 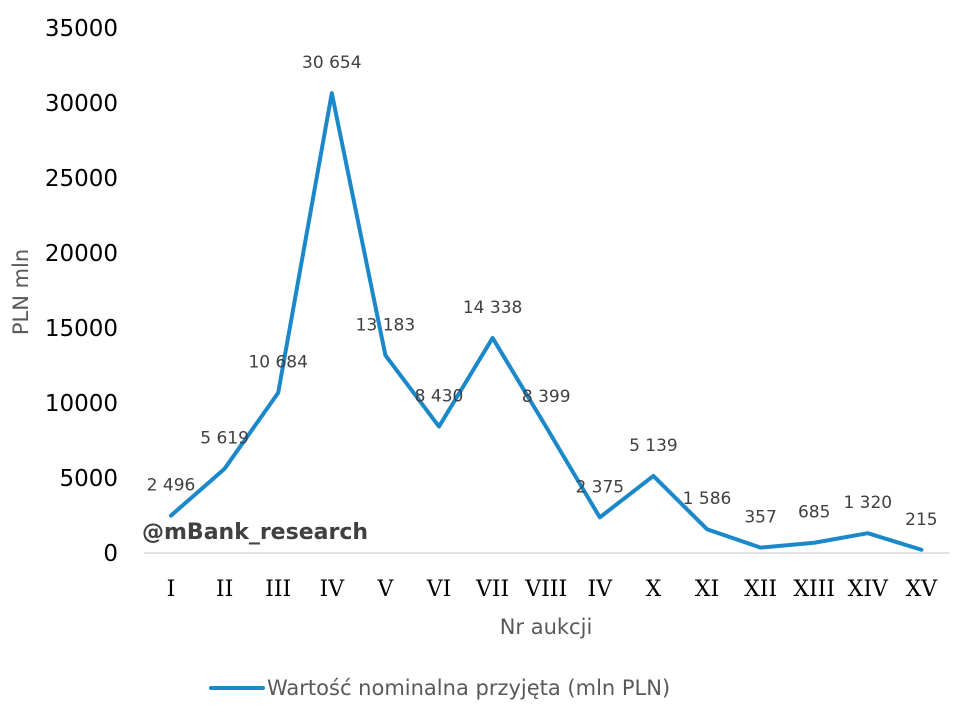 I want to click on data-label: 1 586, so click(x=707, y=499).